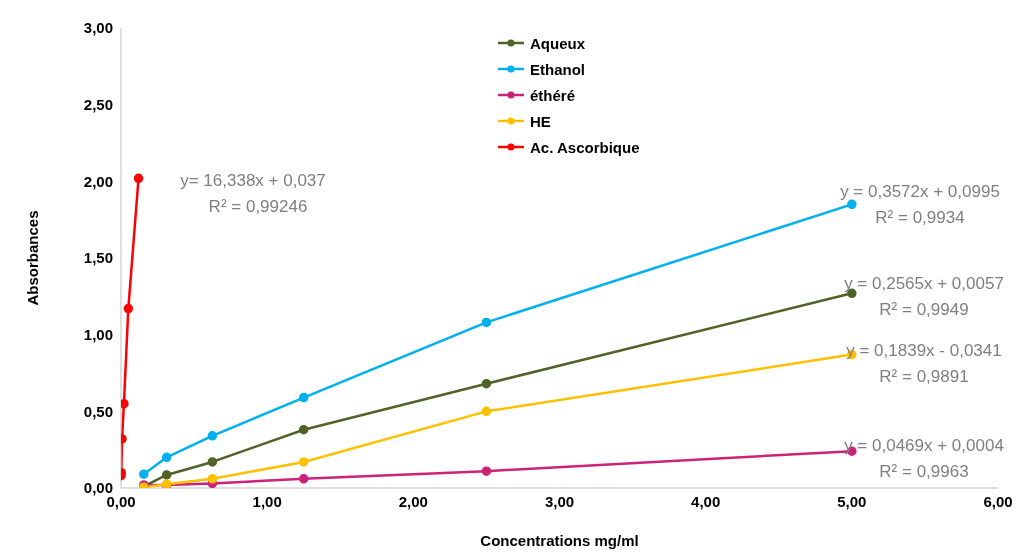 This screenshot has height=560, width=1020. I want to click on x-axis-title: Concentrations mg/ml, so click(559, 540).